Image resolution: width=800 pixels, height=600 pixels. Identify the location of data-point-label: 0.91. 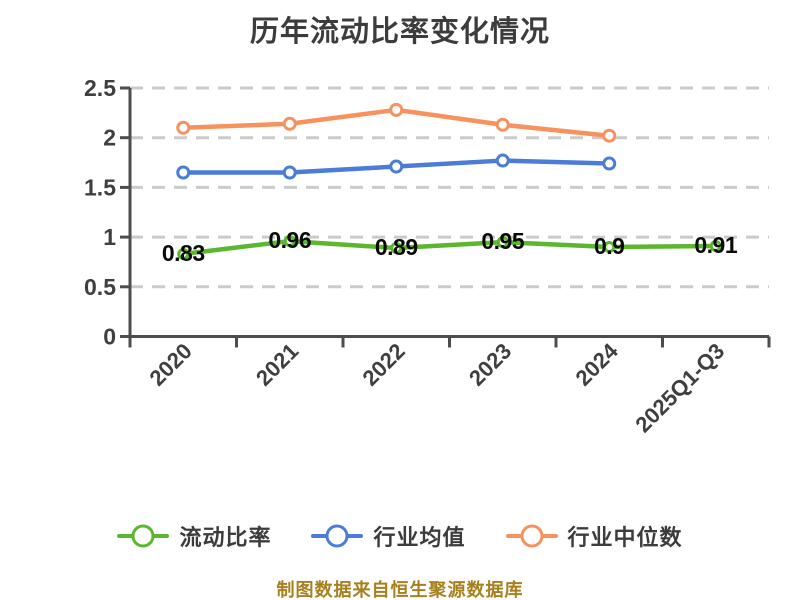
(715, 245).